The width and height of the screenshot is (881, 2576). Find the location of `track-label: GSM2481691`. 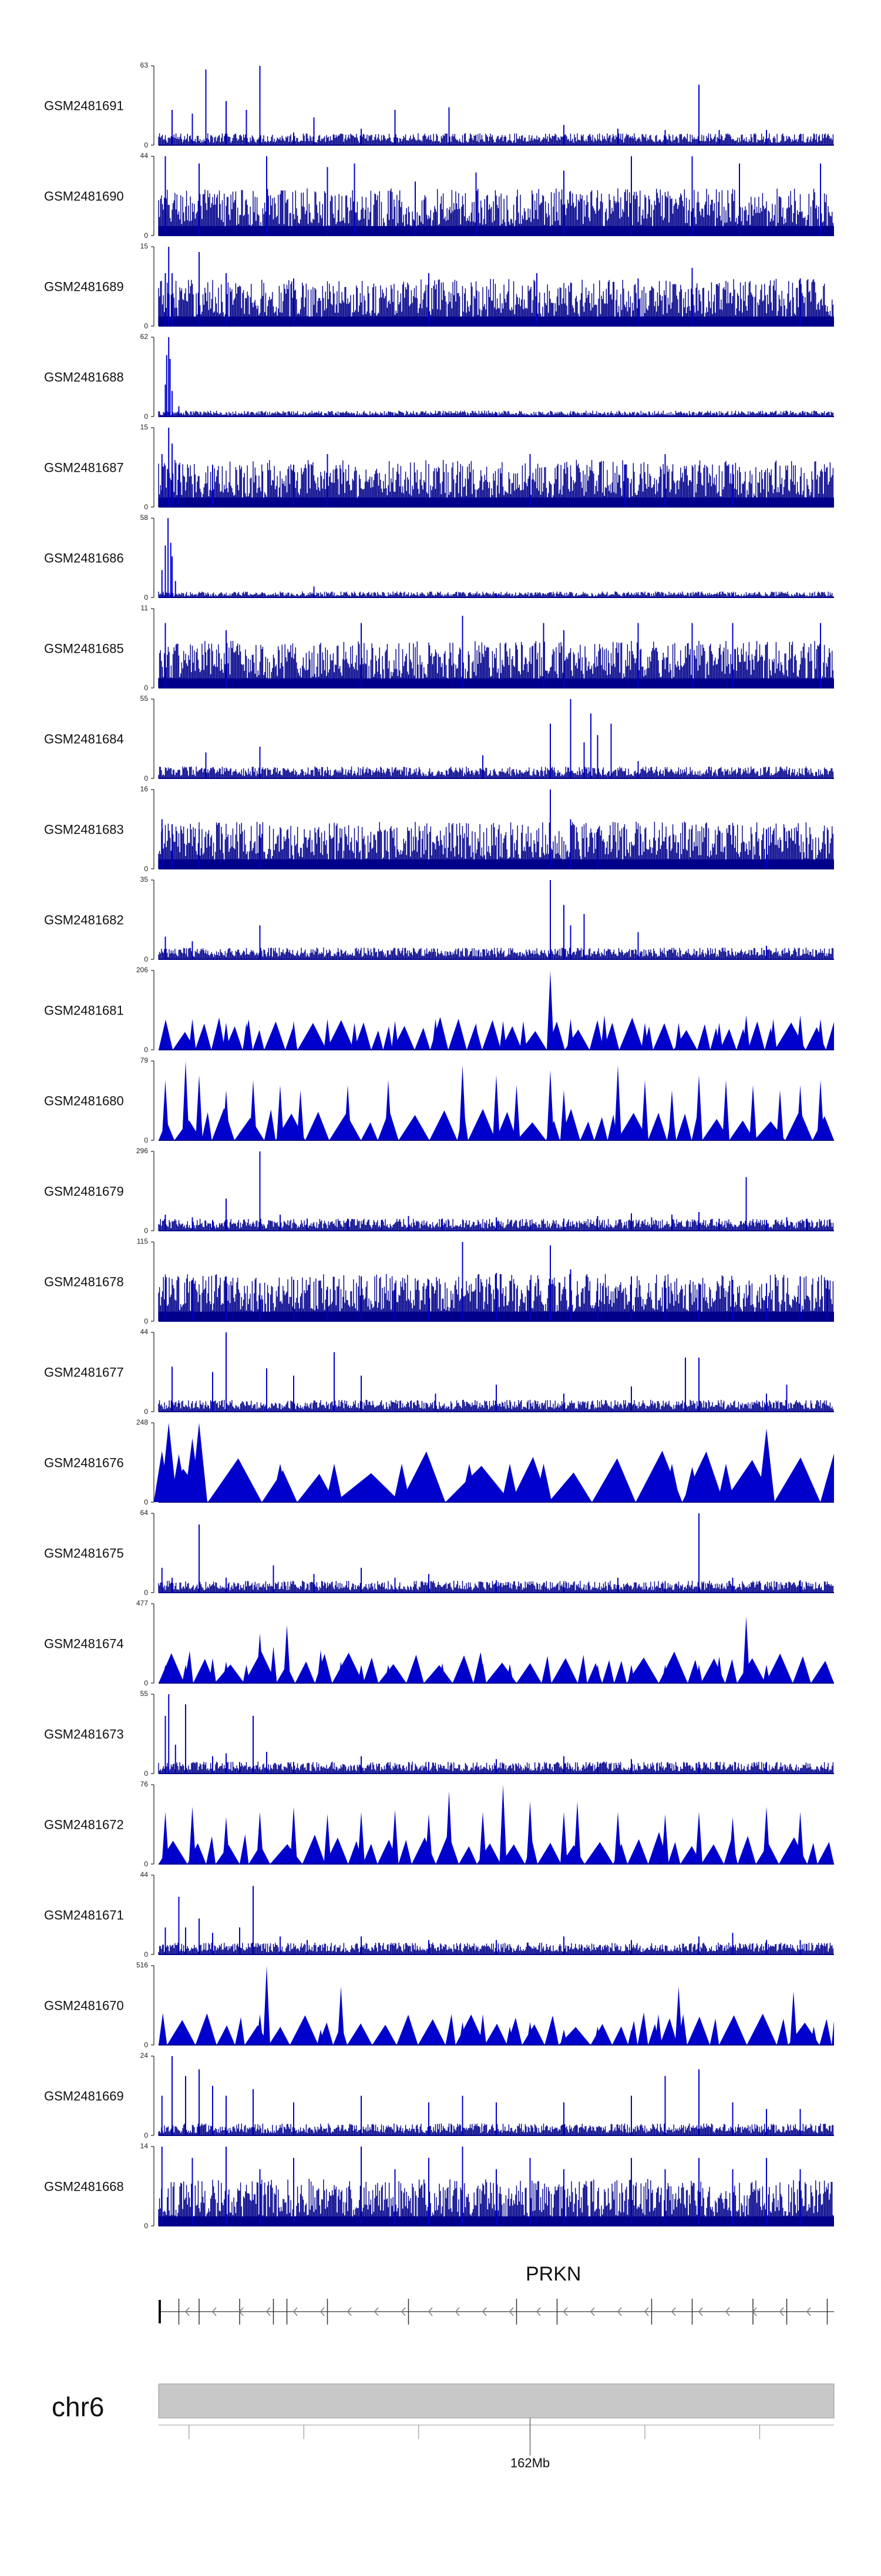

track-label: GSM2481691 is located at coordinates (84, 106).